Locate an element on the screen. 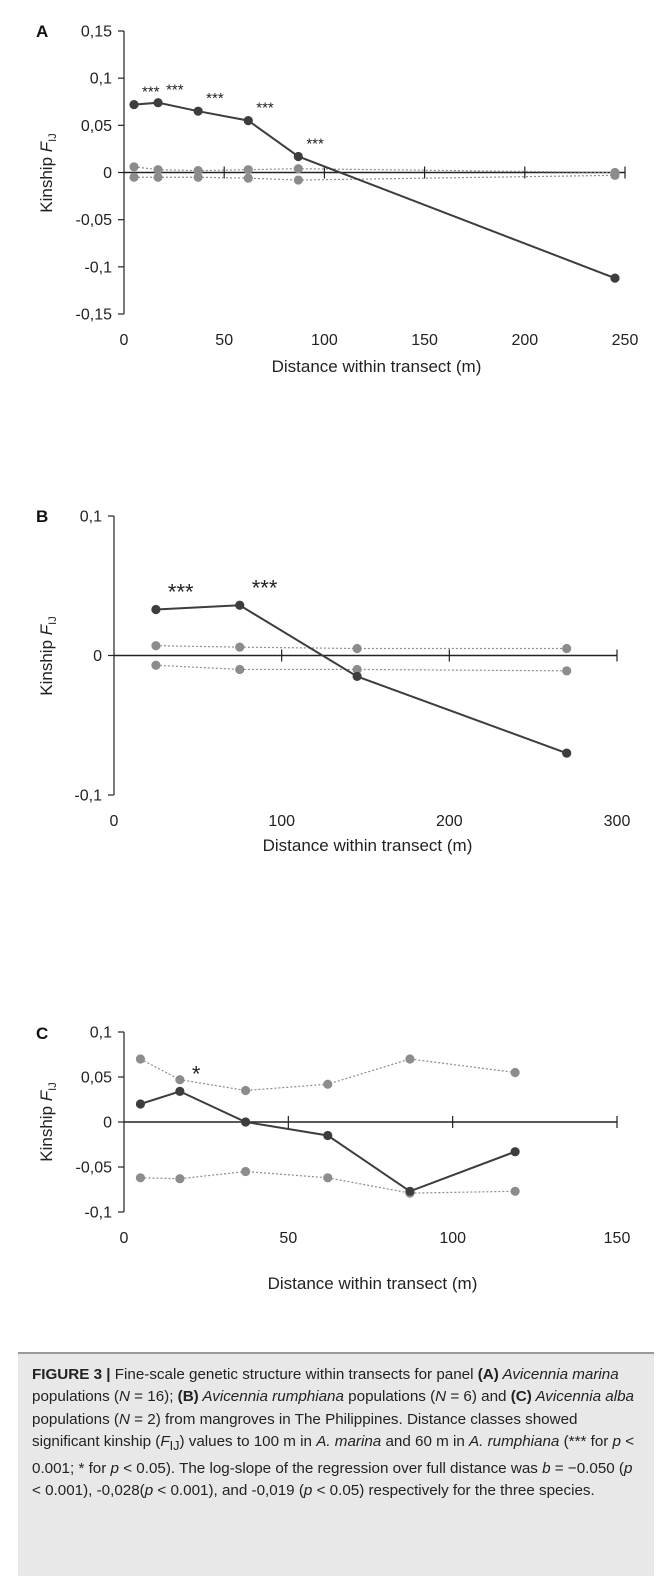 The height and width of the screenshot is (1585, 672). y-tick-label: -0,15 is located at coordinates (94, 315).